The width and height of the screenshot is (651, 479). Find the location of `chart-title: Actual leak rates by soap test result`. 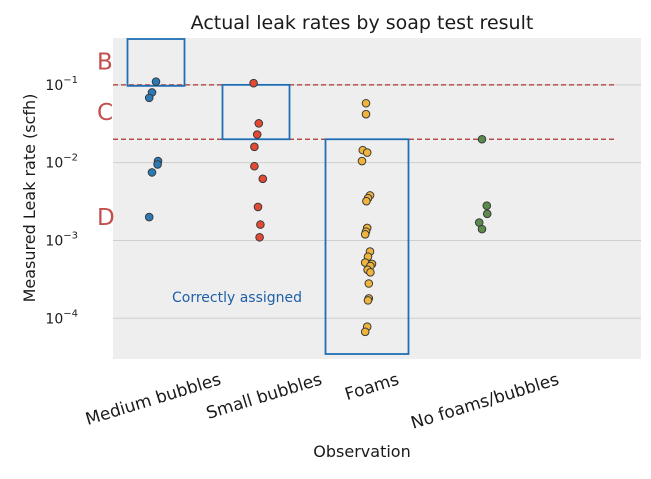

chart-title: Actual leak rates by soap test result is located at coordinates (362, 23).